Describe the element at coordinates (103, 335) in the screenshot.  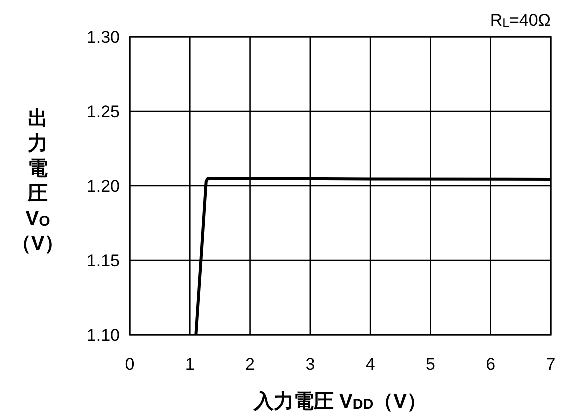
I see `y-tick-label: 1.10` at that location.